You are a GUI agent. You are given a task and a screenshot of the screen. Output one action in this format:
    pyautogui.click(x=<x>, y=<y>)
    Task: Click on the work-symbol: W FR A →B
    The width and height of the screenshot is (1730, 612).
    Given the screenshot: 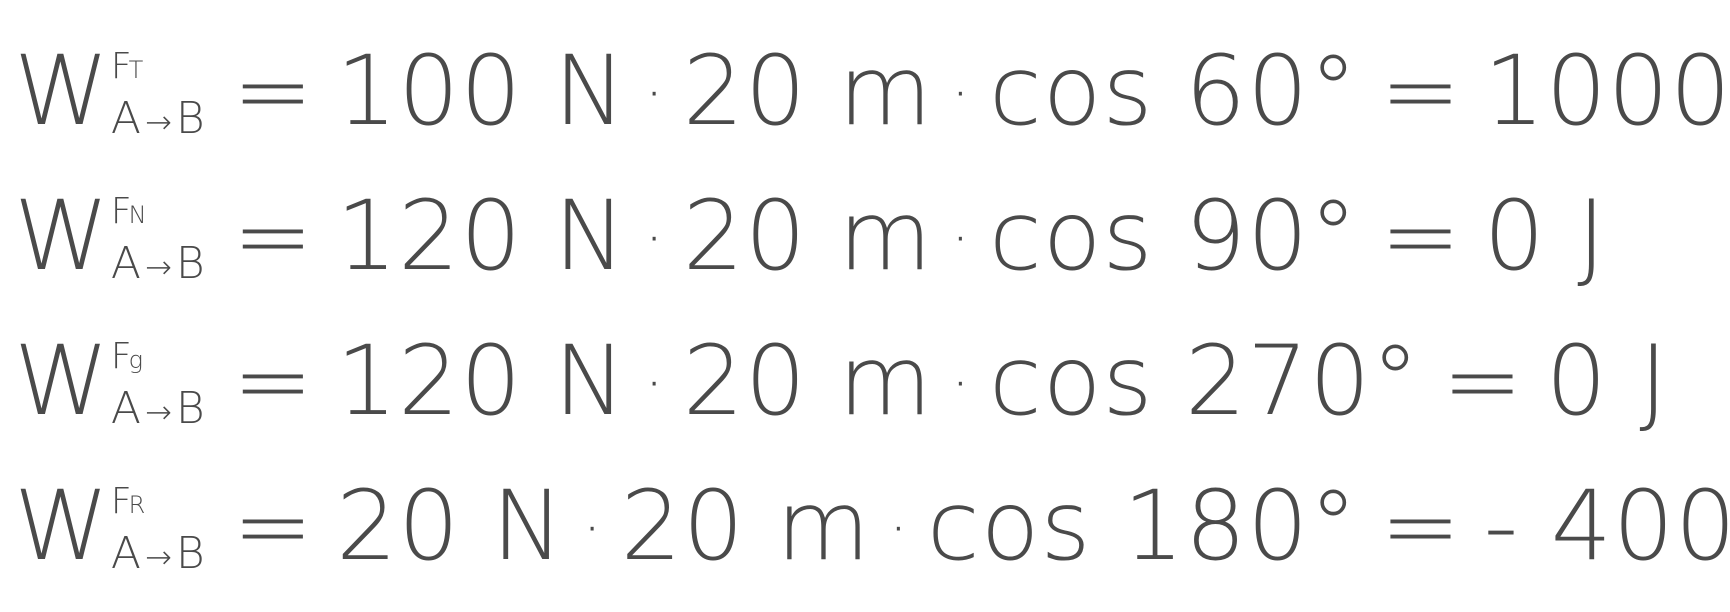 What is the action you would take?
    pyautogui.click(x=123, y=525)
    